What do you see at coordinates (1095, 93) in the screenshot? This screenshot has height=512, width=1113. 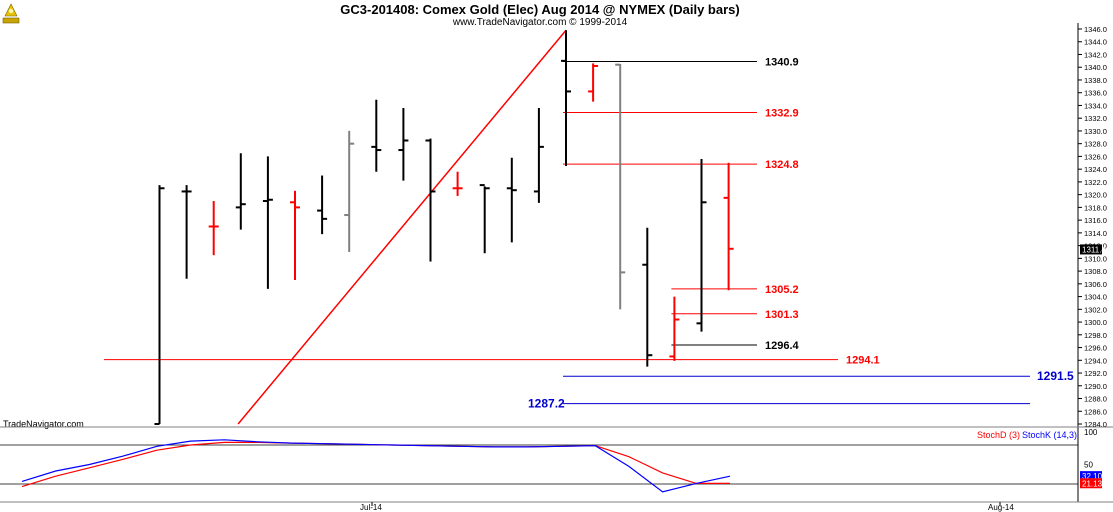 I see `price-tick-label: 1336.0` at bounding box center [1095, 93].